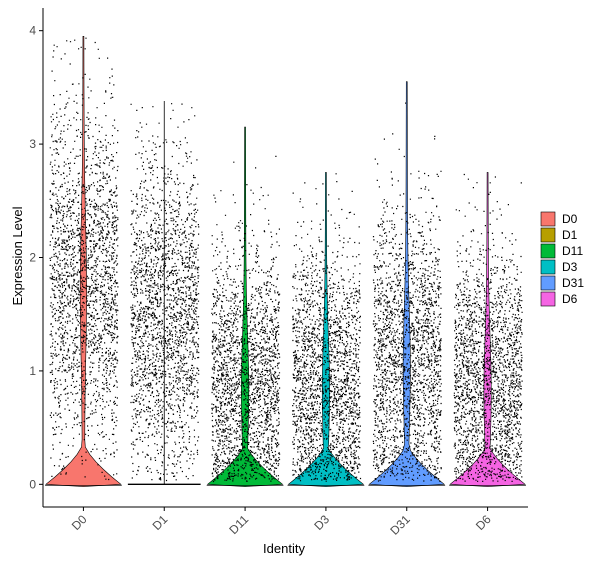  What do you see at coordinates (321, 522) in the screenshot?
I see `x-tick-label: D3` at bounding box center [321, 522].